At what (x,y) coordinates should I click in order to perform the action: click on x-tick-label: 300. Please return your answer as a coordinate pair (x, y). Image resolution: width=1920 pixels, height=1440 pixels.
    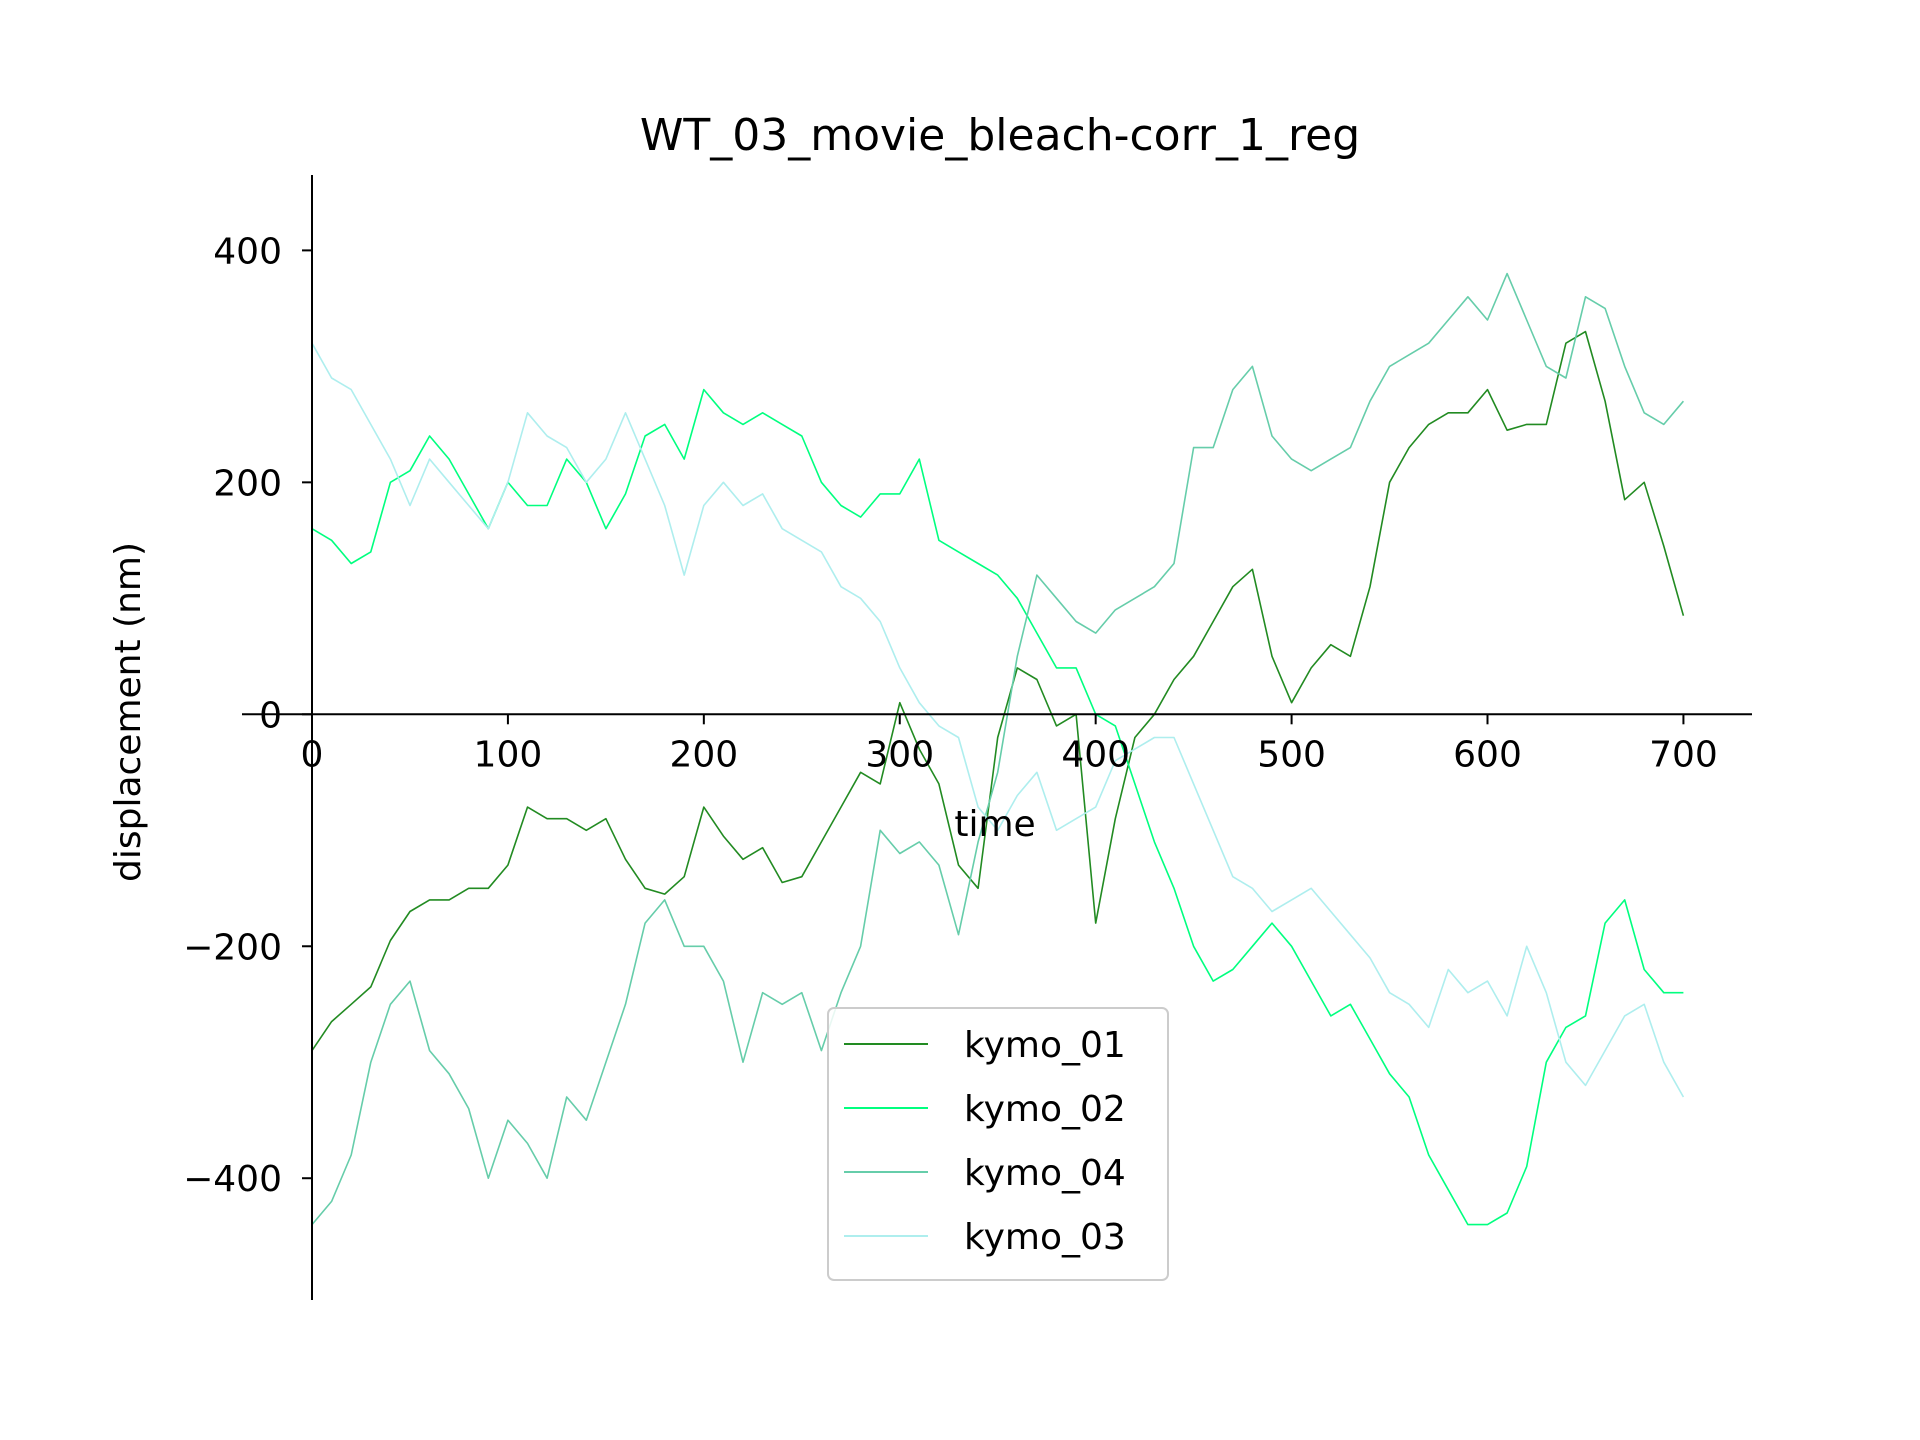
    Looking at the image, I should click on (899, 754).